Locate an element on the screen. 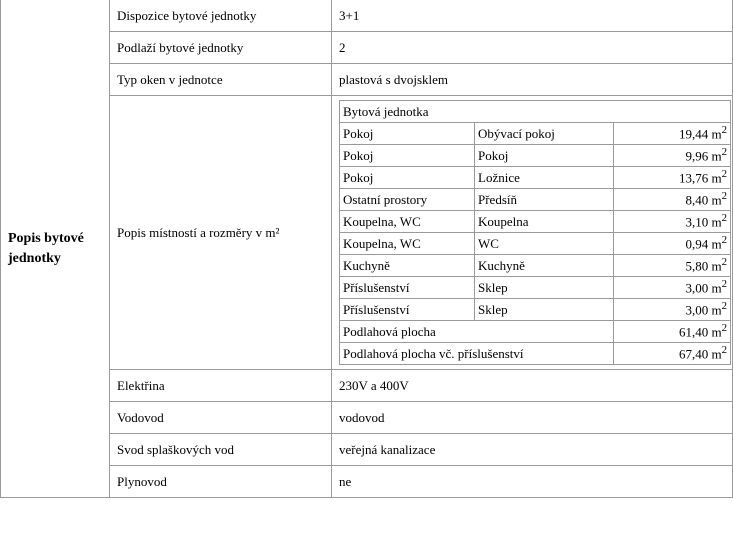  room-row: Kuchyně Kuchyně 5,80 m2 is located at coordinates (535, 265).